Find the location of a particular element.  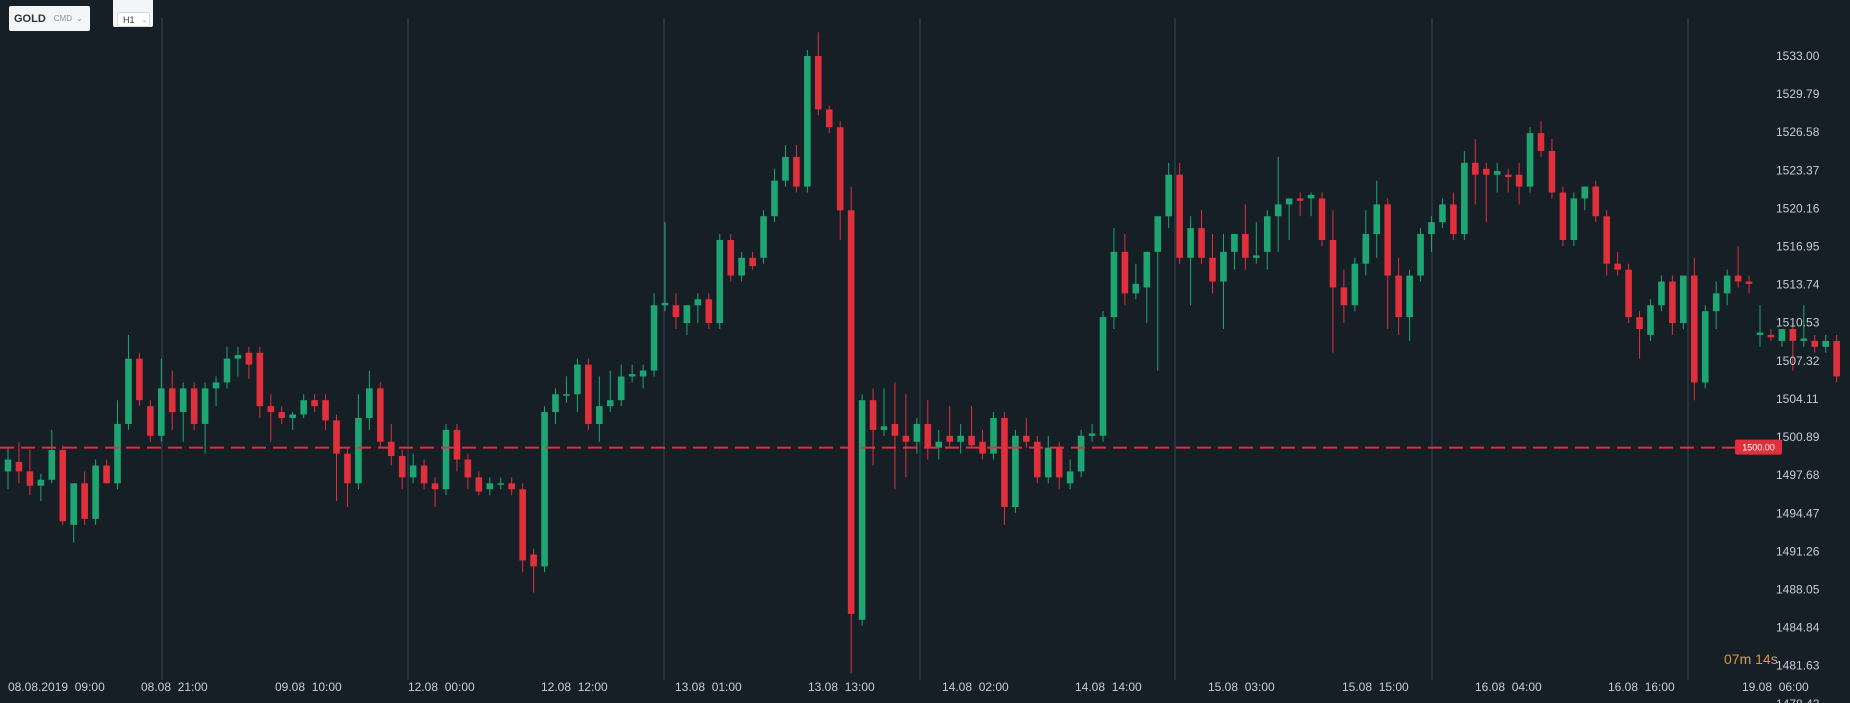

symbol-type-label: CMD is located at coordinates (62, 18).